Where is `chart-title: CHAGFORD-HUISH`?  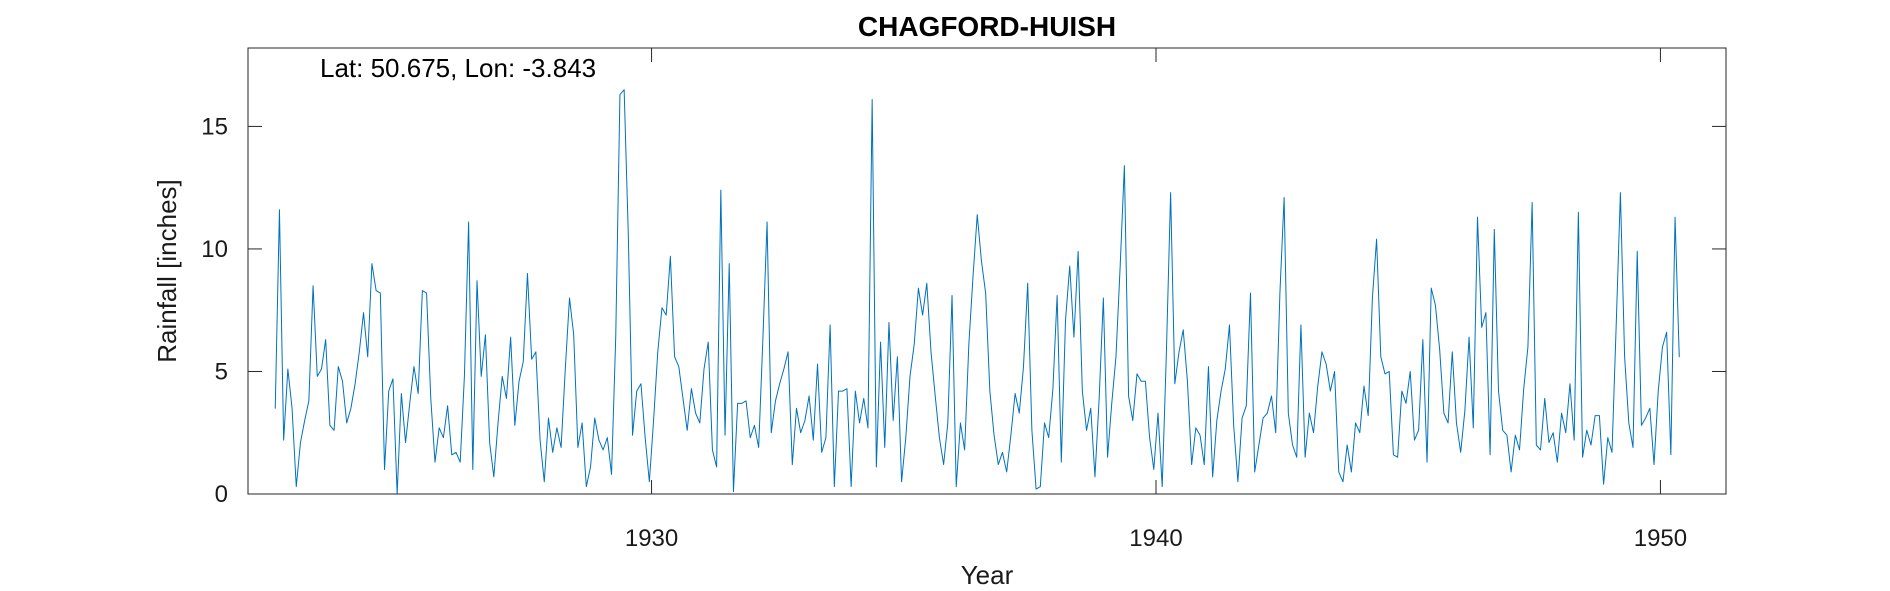 chart-title: CHAGFORD-HUISH is located at coordinates (987, 26).